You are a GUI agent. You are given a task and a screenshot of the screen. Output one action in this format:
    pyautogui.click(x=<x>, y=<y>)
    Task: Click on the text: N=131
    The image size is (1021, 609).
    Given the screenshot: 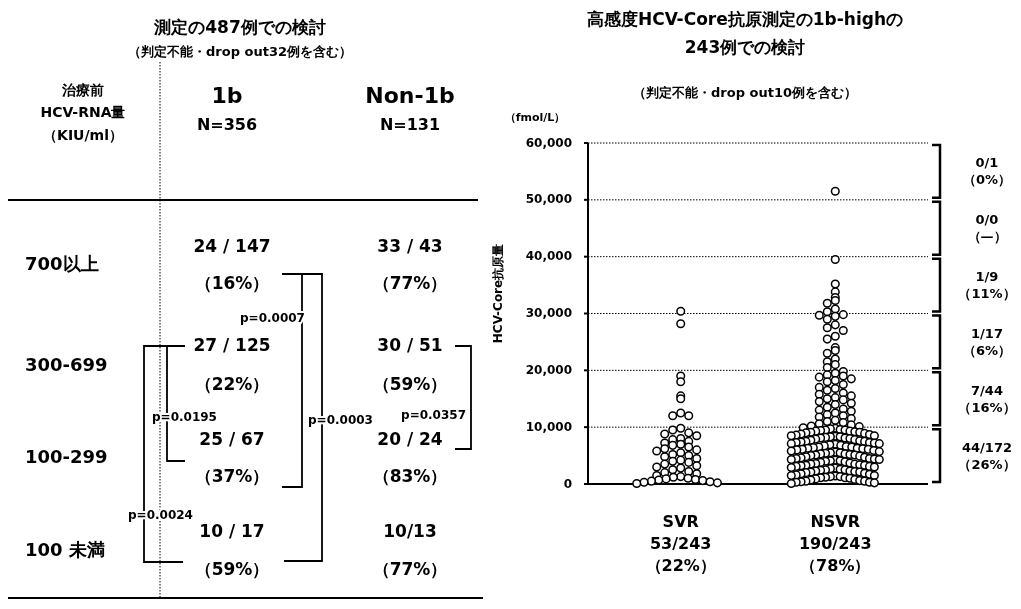 What is the action you would take?
    pyautogui.click(x=410, y=124)
    